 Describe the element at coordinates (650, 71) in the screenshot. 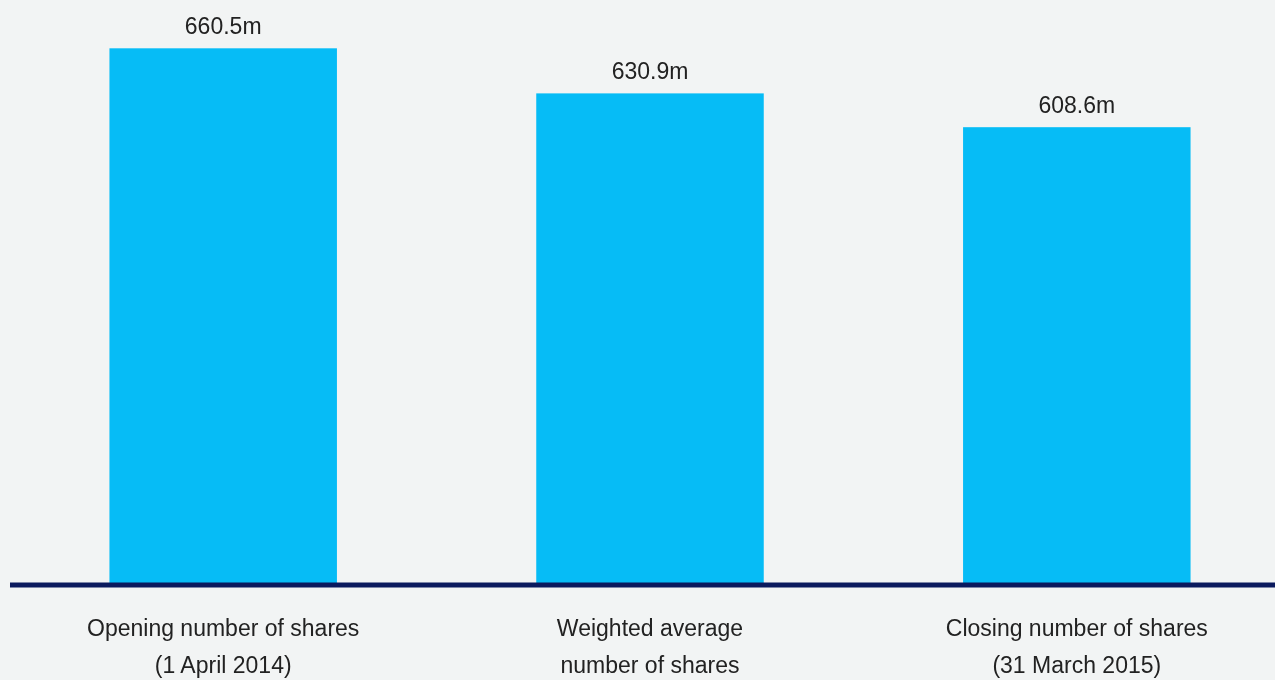

I see `text: 630.9m` at that location.